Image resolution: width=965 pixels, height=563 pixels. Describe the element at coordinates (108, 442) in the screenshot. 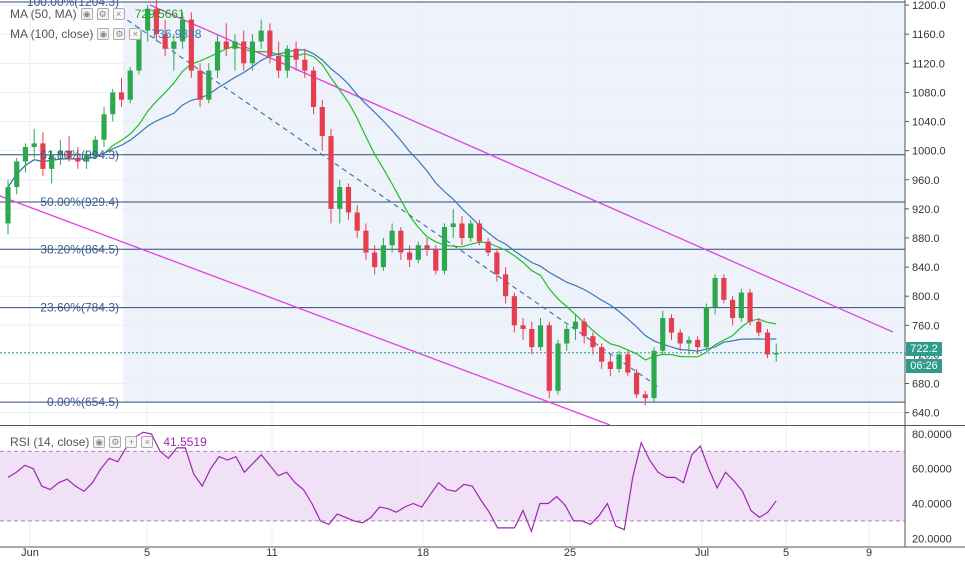

I see `rsi-legend: RSI (14, close) ◉ ⚙ + × 41.5519` at that location.